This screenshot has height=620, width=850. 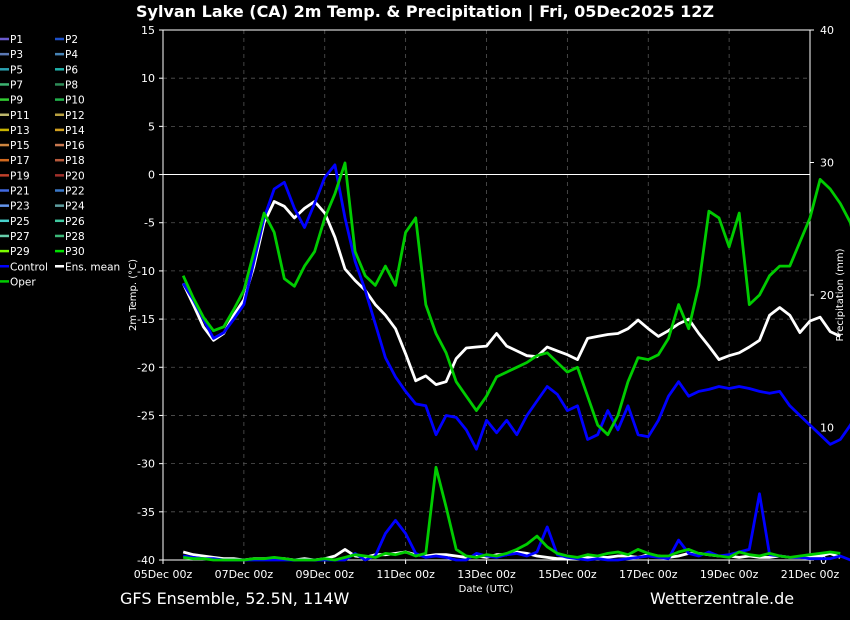 I want to click on precip-line-oper, so click(x=512, y=513).